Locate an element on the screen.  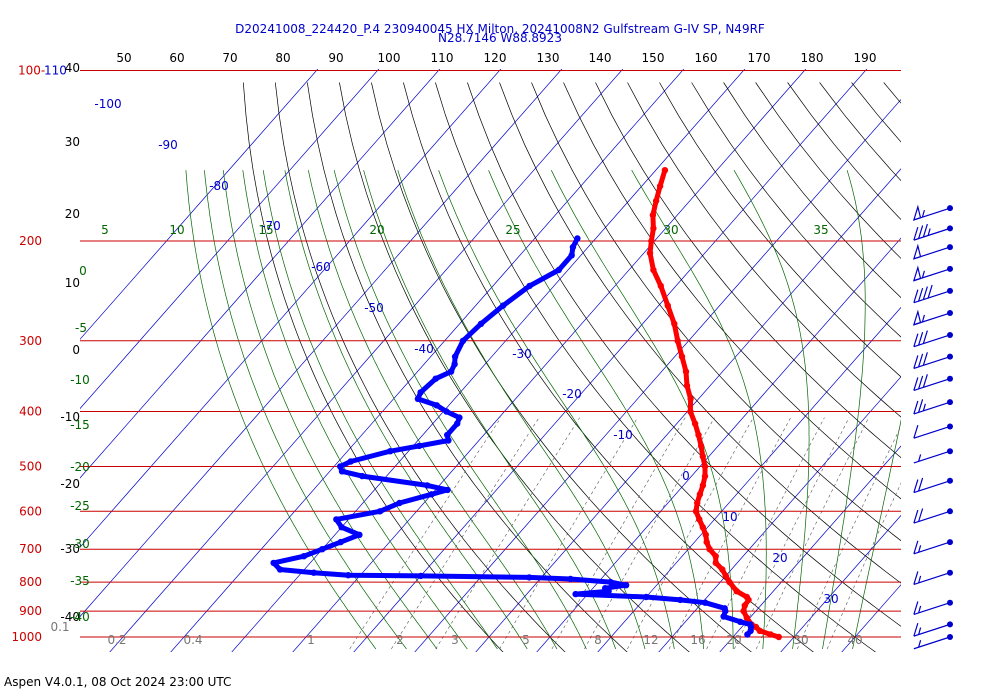
isotherm-label: -90 is located at coordinates (168, 145).